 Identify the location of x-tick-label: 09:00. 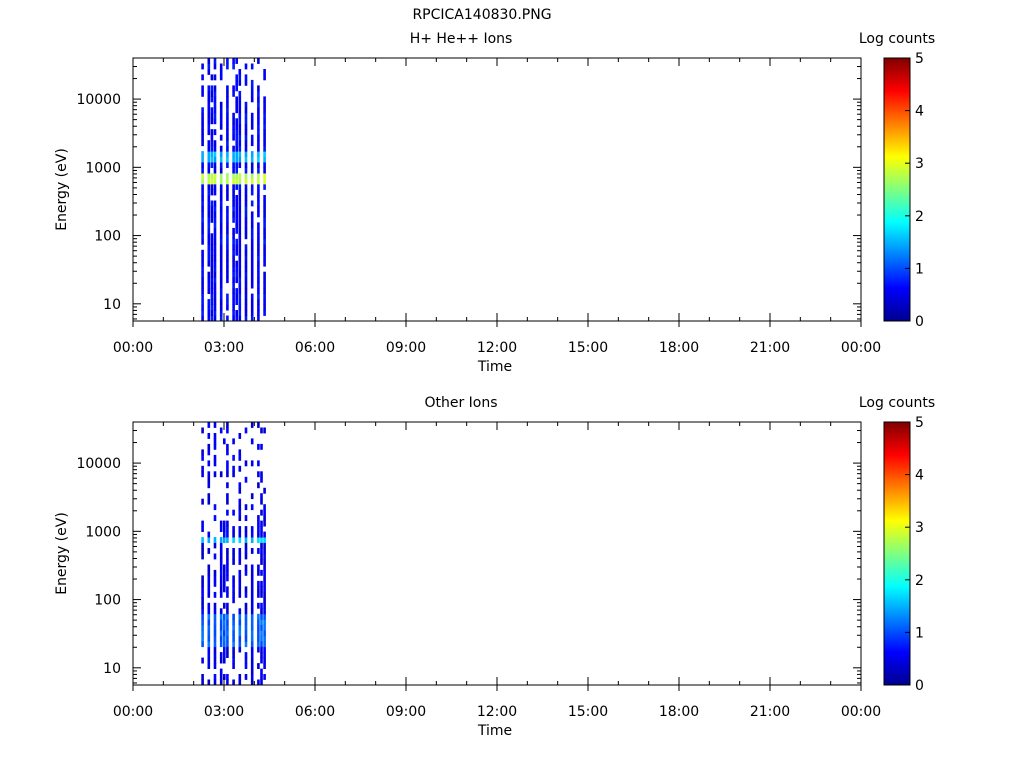
(406, 348).